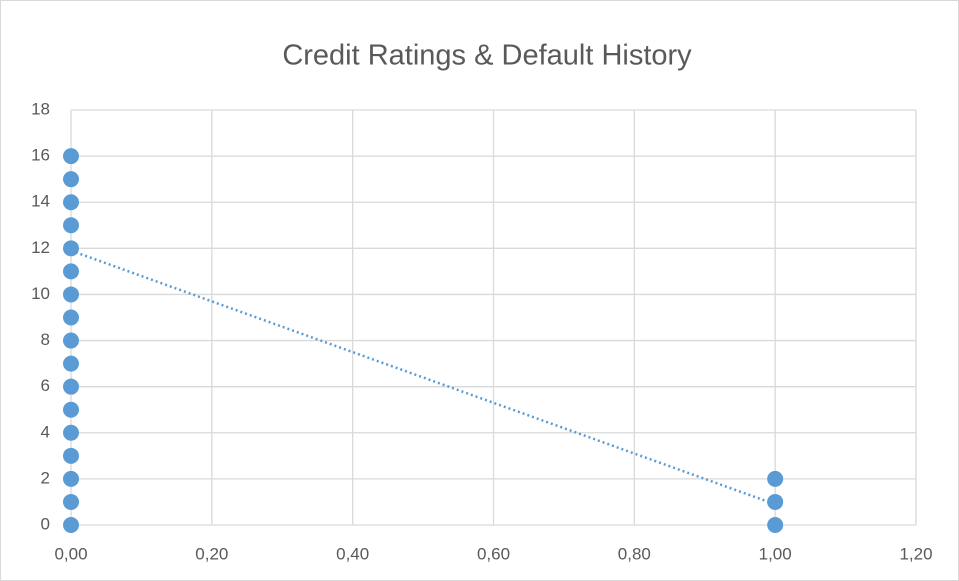 The height and width of the screenshot is (581, 959). Describe the element at coordinates (493, 553) in the screenshot. I see `x-tick-label: 0,60` at that location.